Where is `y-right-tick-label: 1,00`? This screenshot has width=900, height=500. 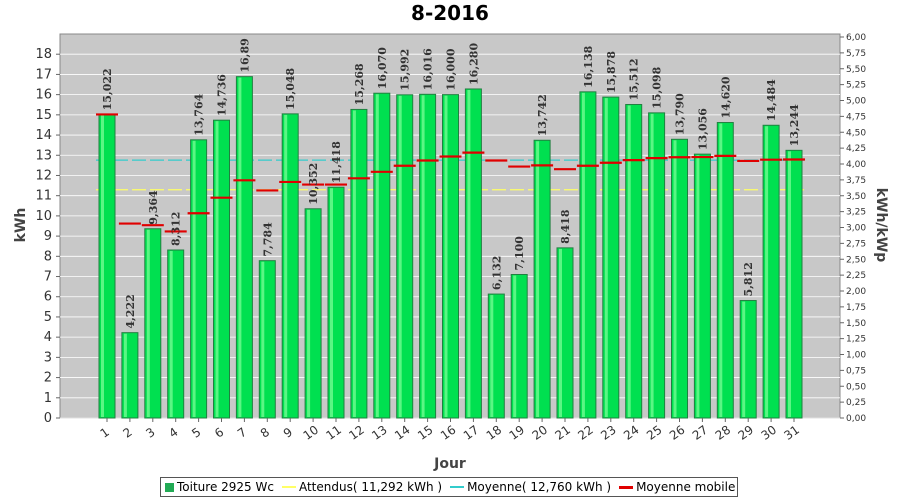 y-right-tick-label: 1,00 is located at coordinates (856, 356).